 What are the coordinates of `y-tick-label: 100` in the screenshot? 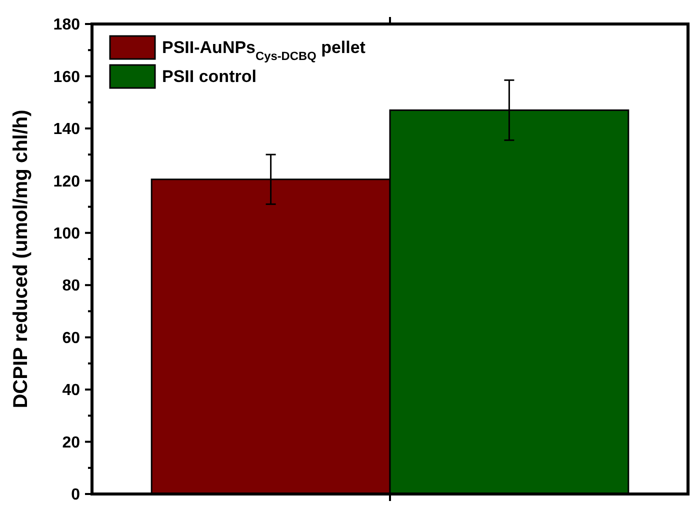 It's located at (66, 233).